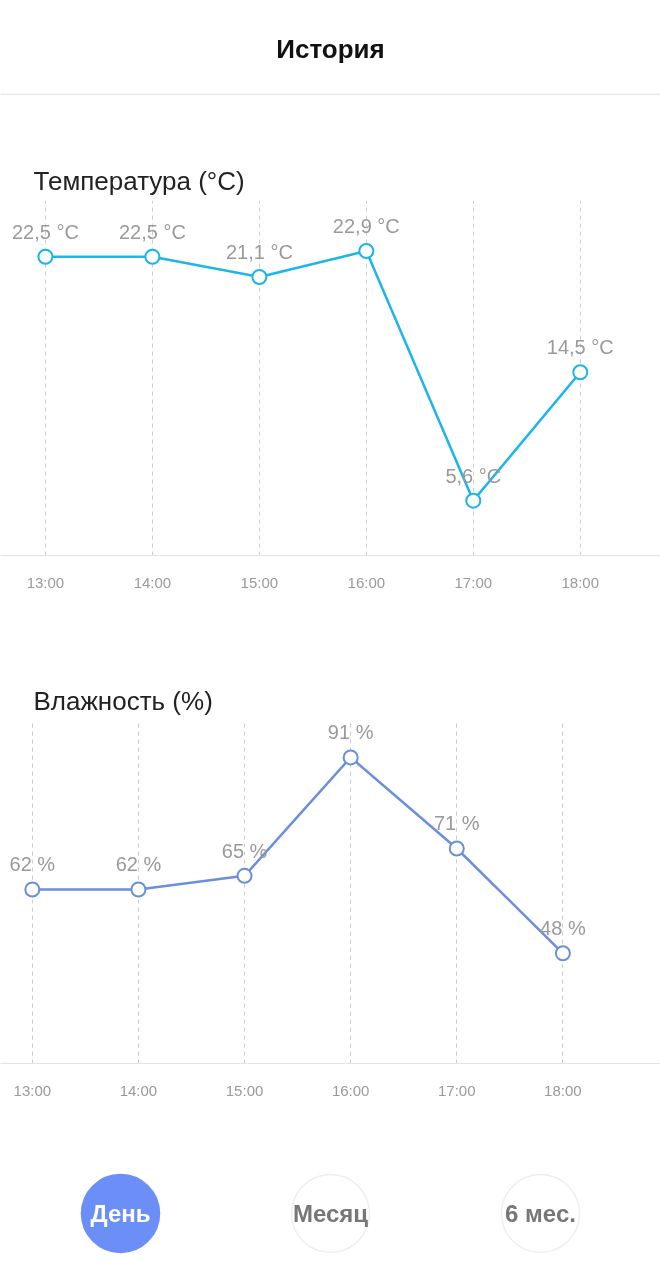 The height and width of the screenshot is (1280, 660). What do you see at coordinates (563, 928) in the screenshot?
I see `data-label: 48 %` at bounding box center [563, 928].